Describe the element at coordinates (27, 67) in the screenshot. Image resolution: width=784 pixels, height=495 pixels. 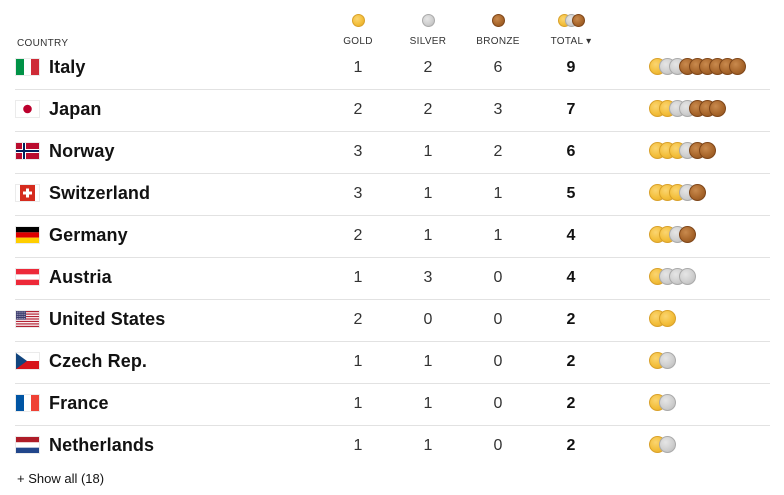
I see `italy-flag-icon` at that location.